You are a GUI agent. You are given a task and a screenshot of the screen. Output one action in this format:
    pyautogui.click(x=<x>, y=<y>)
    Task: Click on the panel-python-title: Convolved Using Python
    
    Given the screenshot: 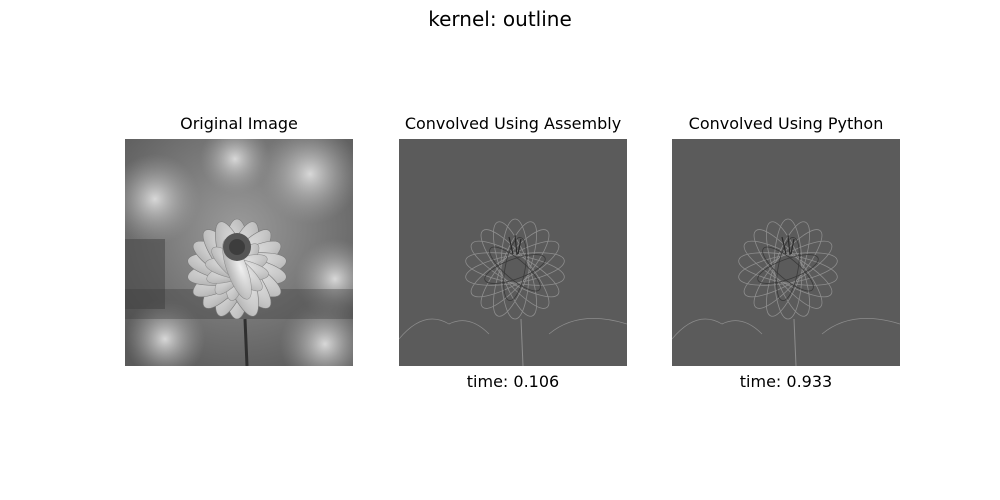 What is the action you would take?
    pyautogui.click(x=786, y=123)
    